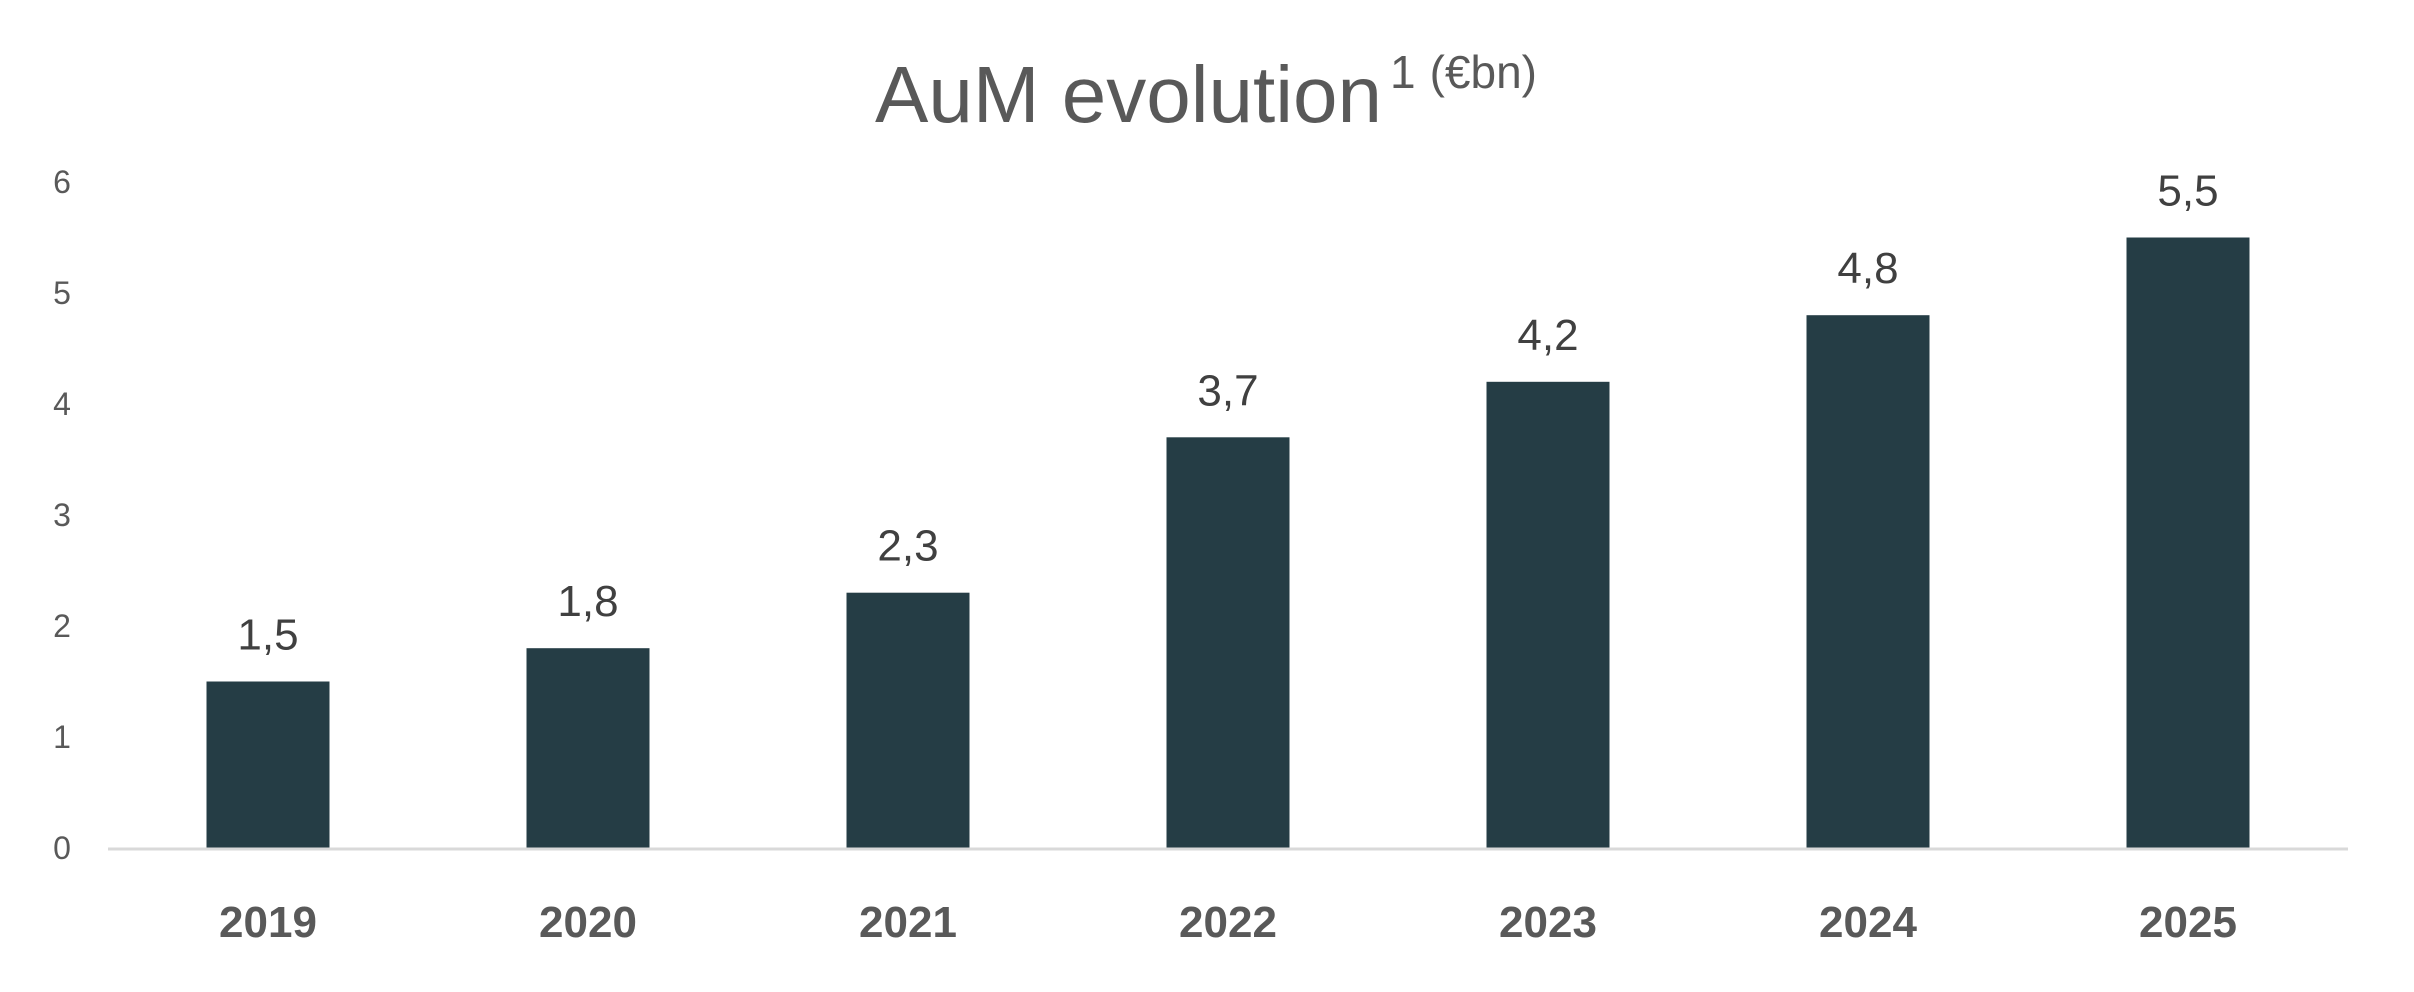 This screenshot has width=2414, height=992. Describe the element at coordinates (1228, 642) in the screenshot. I see `bar-2022` at that location.